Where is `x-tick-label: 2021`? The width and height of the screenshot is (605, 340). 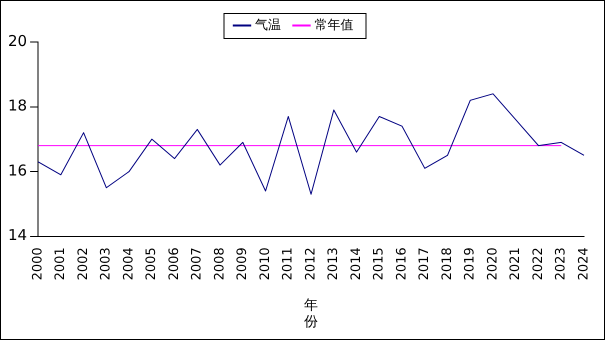 x-tick-label: 2021 is located at coordinates (516, 263).